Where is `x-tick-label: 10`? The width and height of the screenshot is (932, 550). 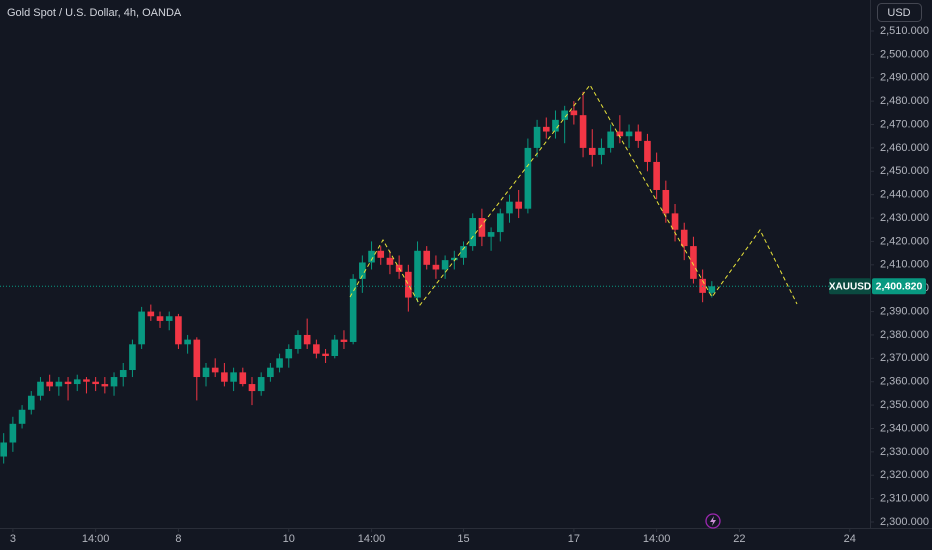
x-tick-label: 10 is located at coordinates (289, 539).